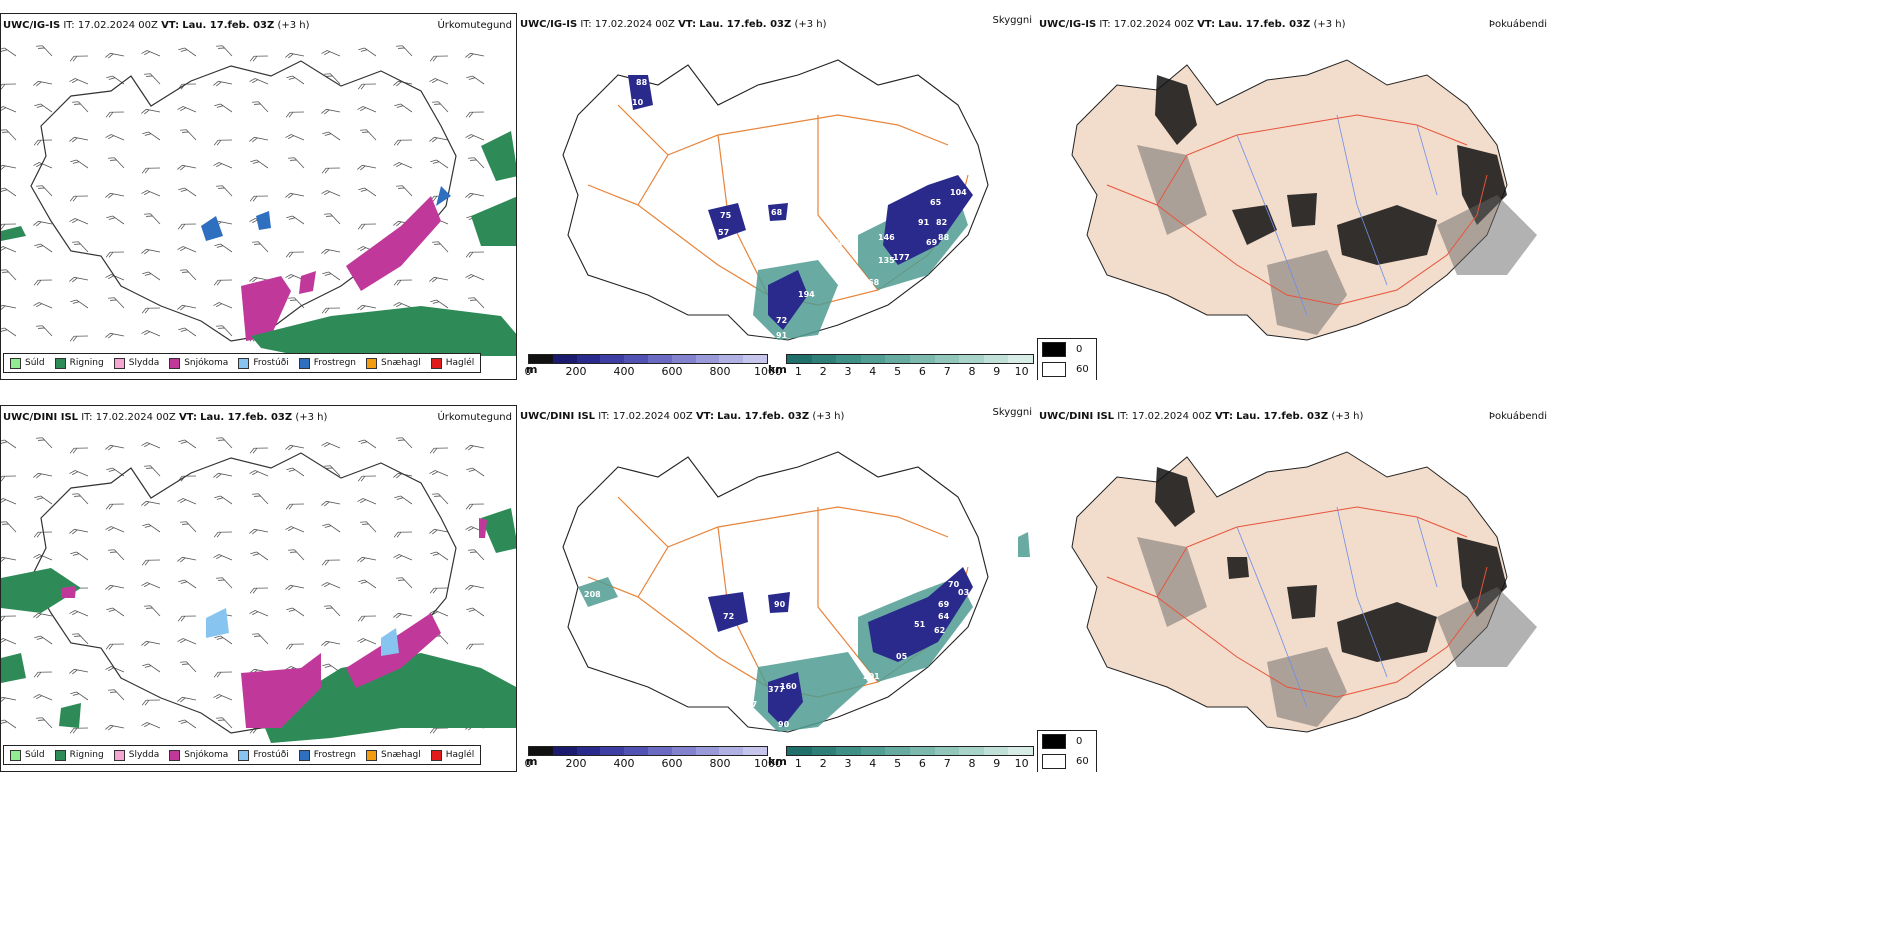  I want to click on legend-item: Súld, so click(27, 363).